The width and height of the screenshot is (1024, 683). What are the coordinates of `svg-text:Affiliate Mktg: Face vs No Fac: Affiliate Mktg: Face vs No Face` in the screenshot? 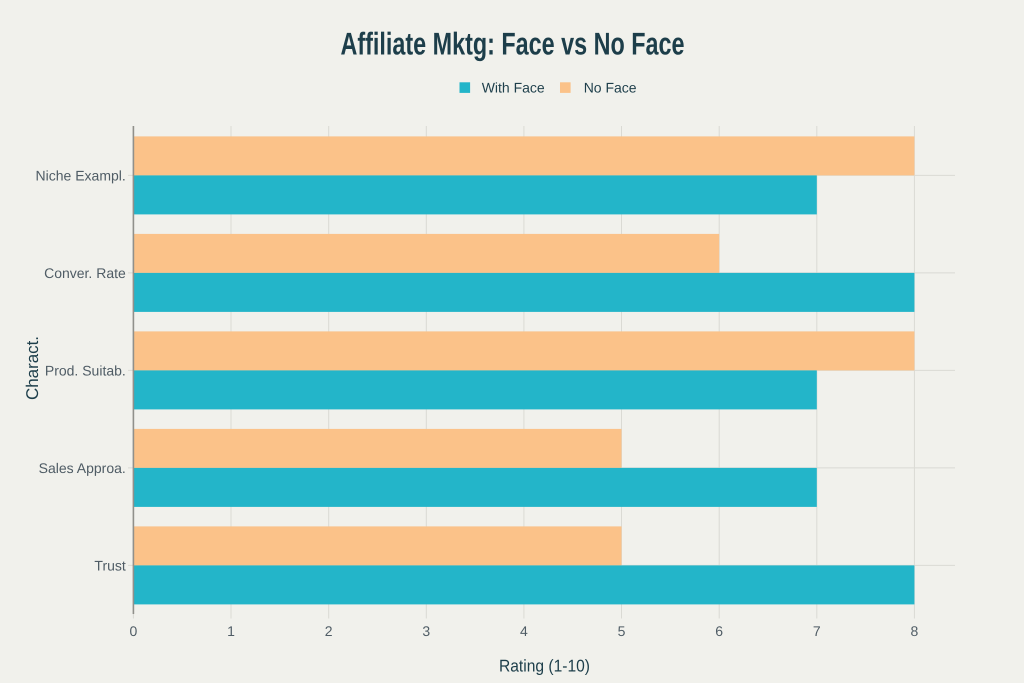 It's located at (513, 43).